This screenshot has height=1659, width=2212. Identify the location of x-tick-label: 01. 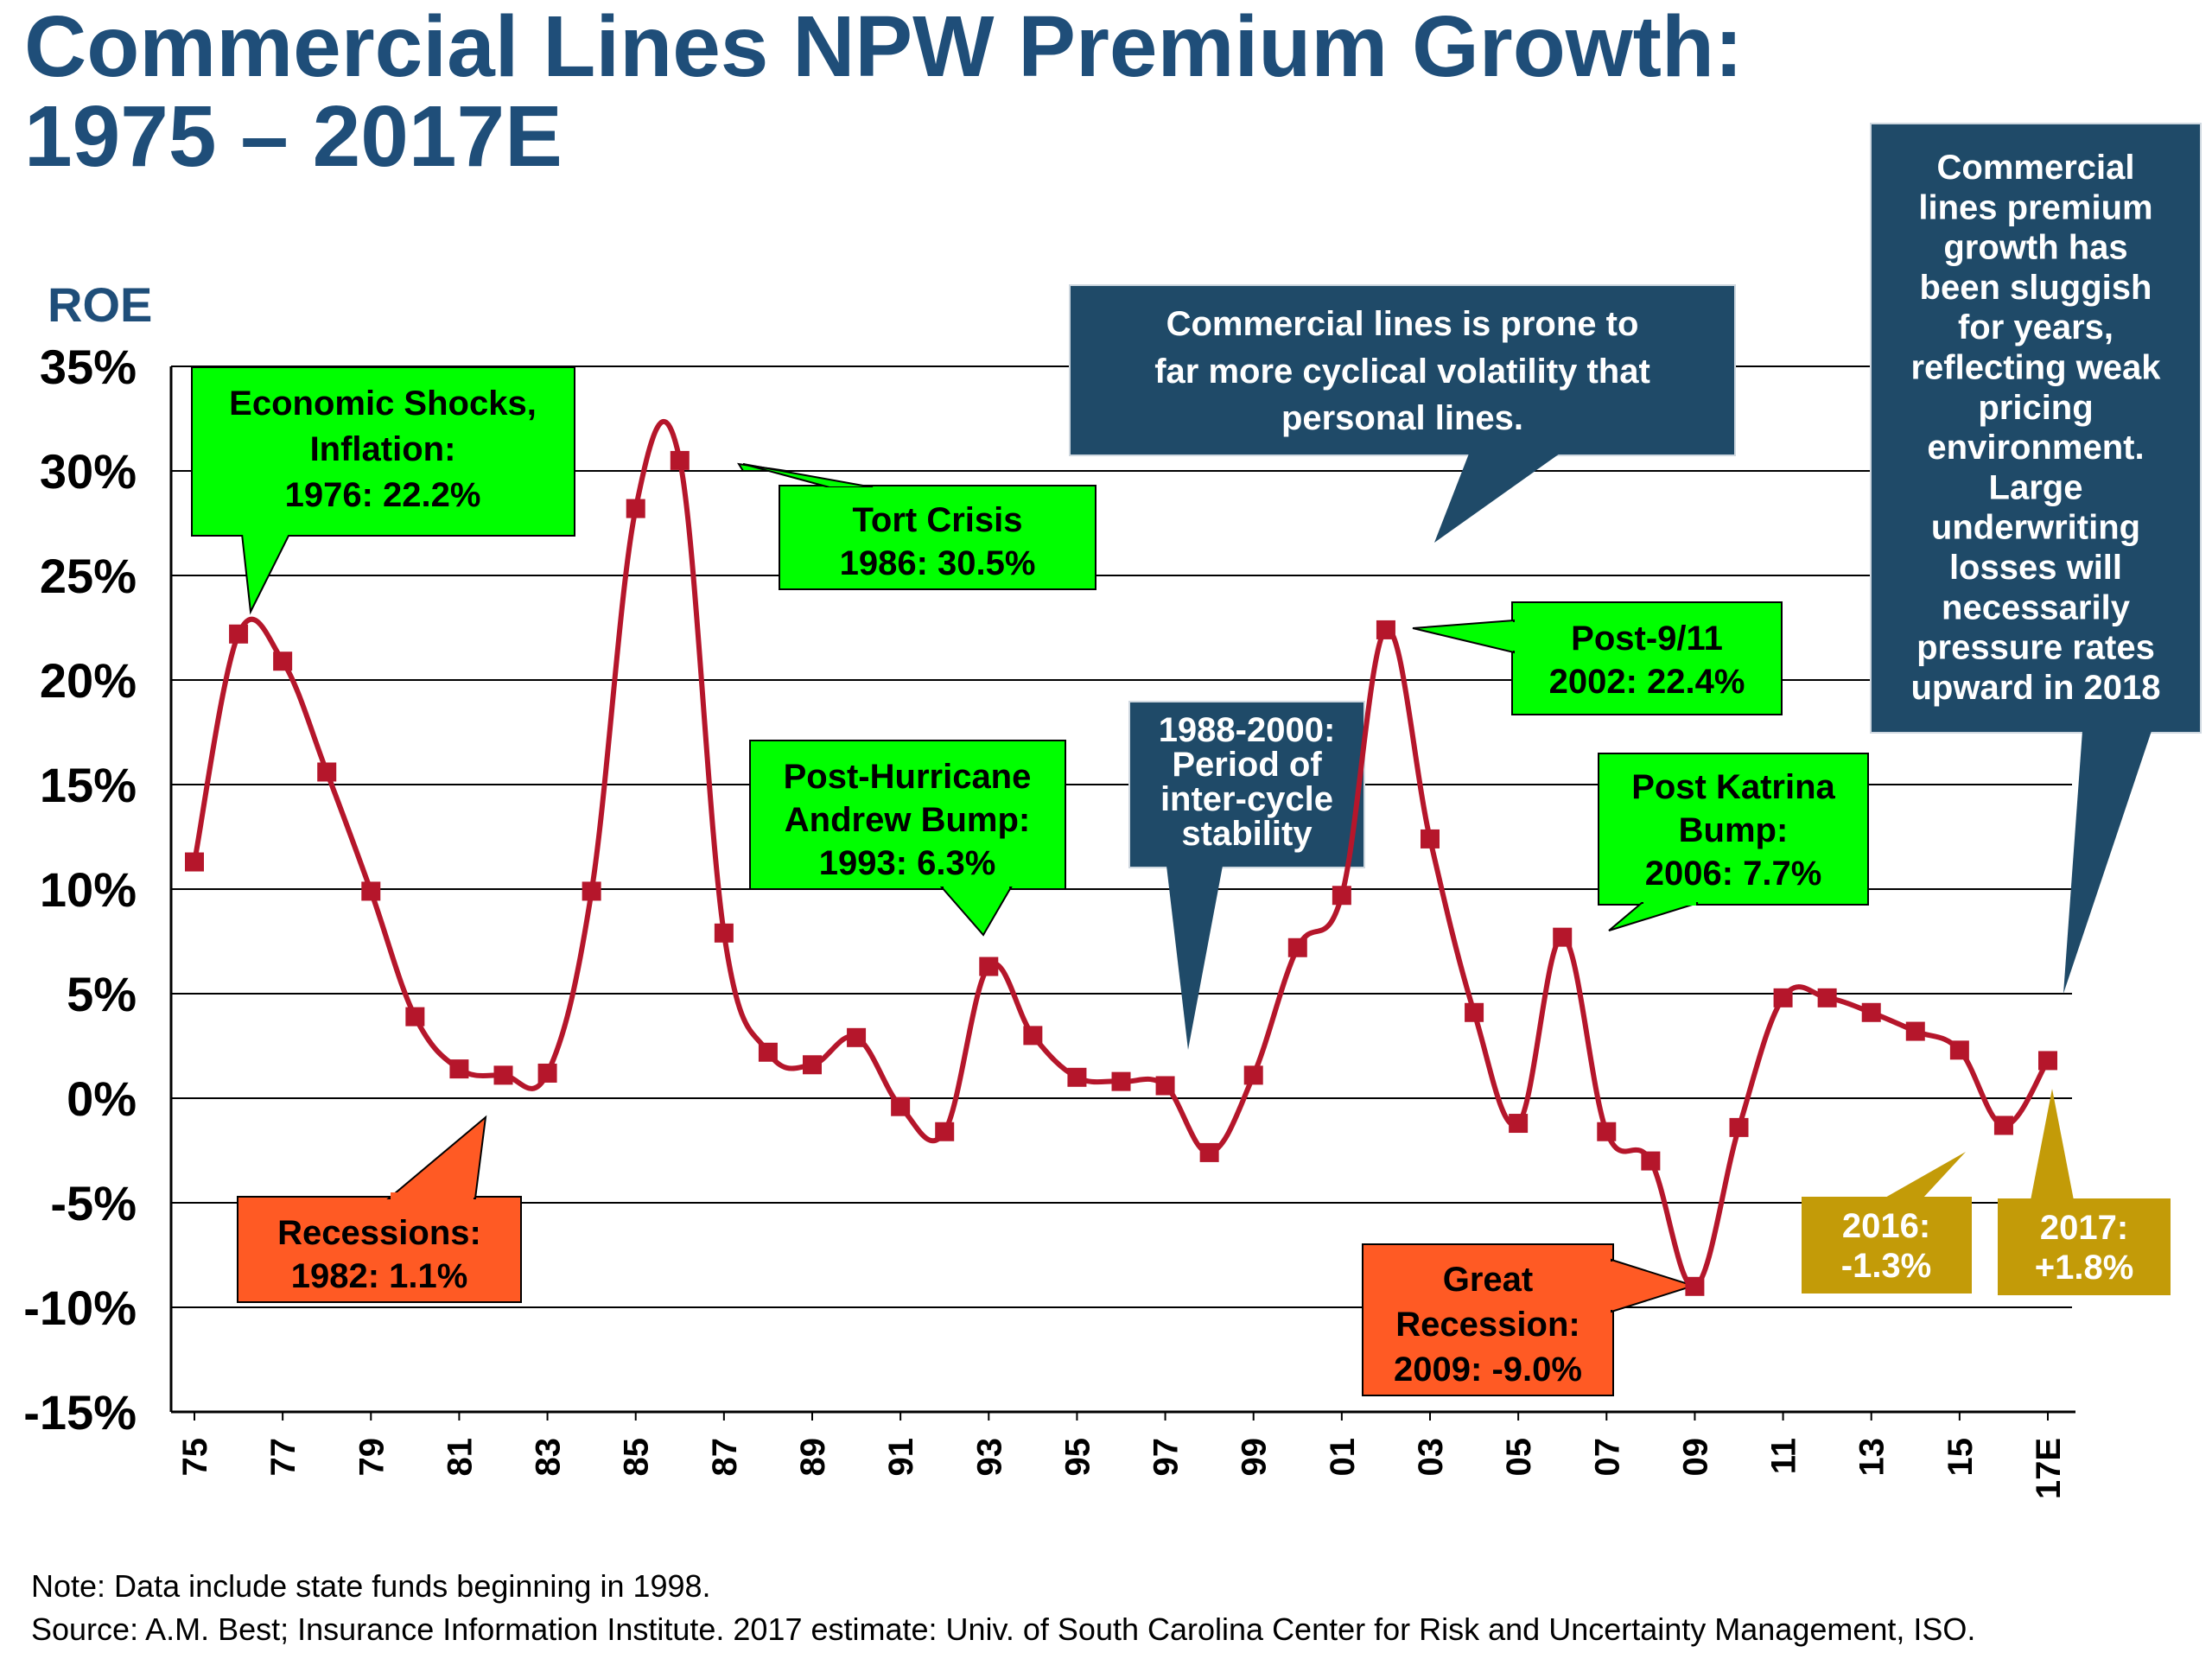
(1343, 1457).